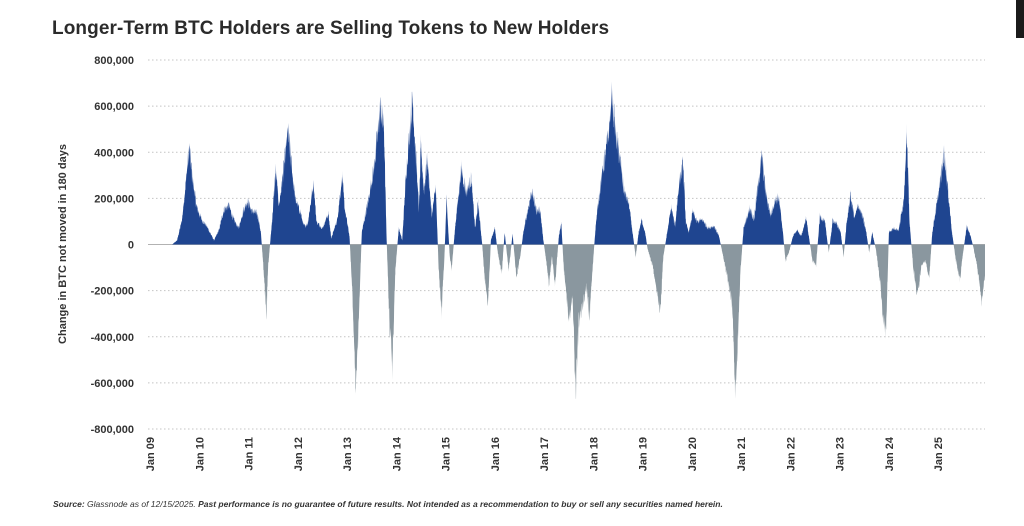 This screenshot has width=1024, height=526. Describe the element at coordinates (890, 453) in the screenshot. I see `x-tick-label: Jan 24` at that location.